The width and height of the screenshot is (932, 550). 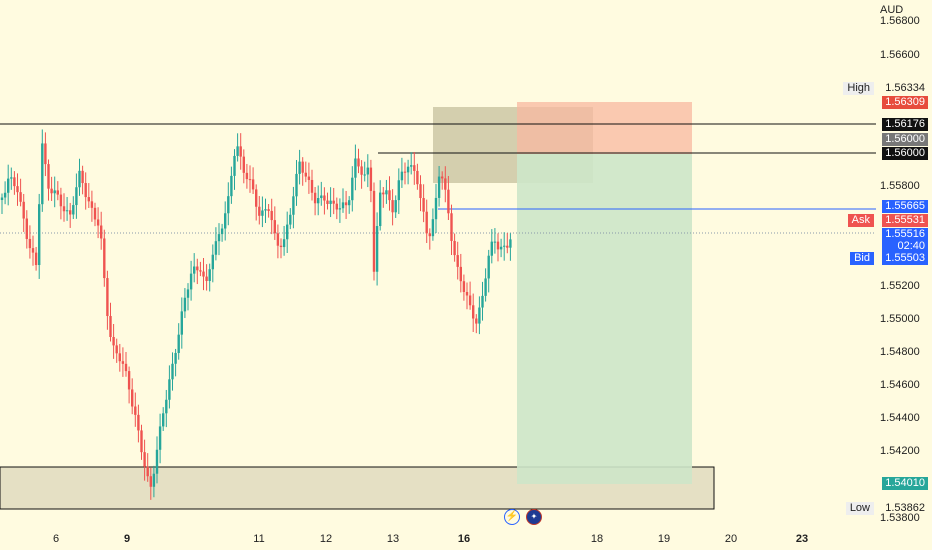 What do you see at coordinates (892, 10) in the screenshot?
I see `currency-label: AUD` at bounding box center [892, 10].